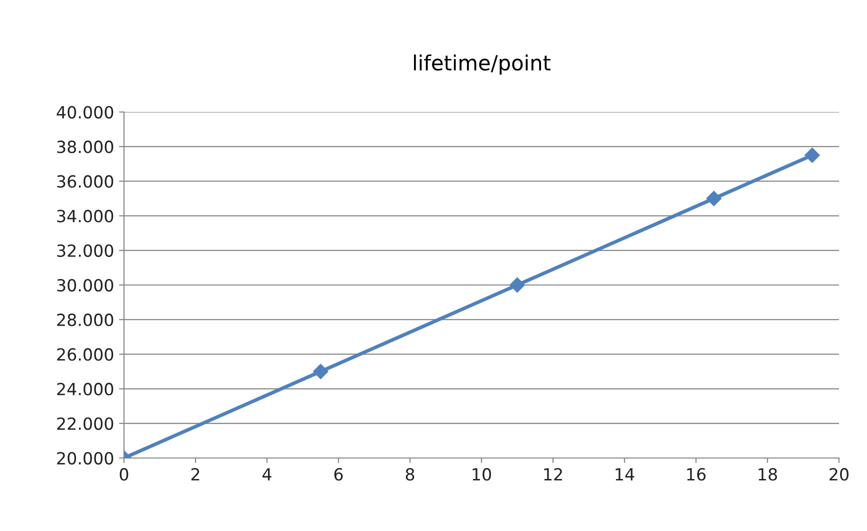 Image resolution: width=867 pixels, height=531 pixels. Describe the element at coordinates (85, 423) in the screenshot. I see `y-tick-label: 22.000` at that location.